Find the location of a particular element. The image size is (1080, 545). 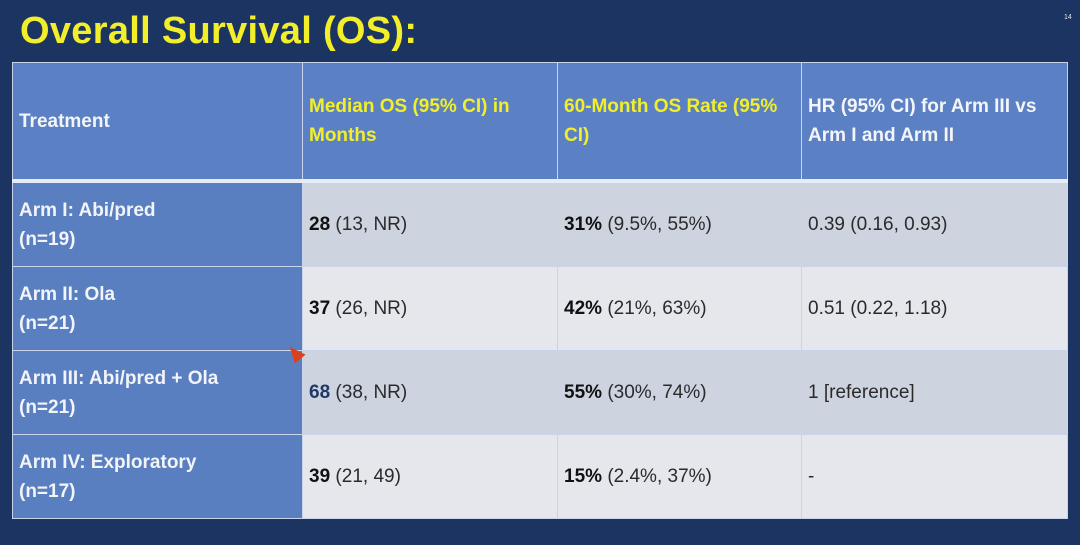

os-rate-cell: 15% (2.4%, 37%) is located at coordinates (679, 476).